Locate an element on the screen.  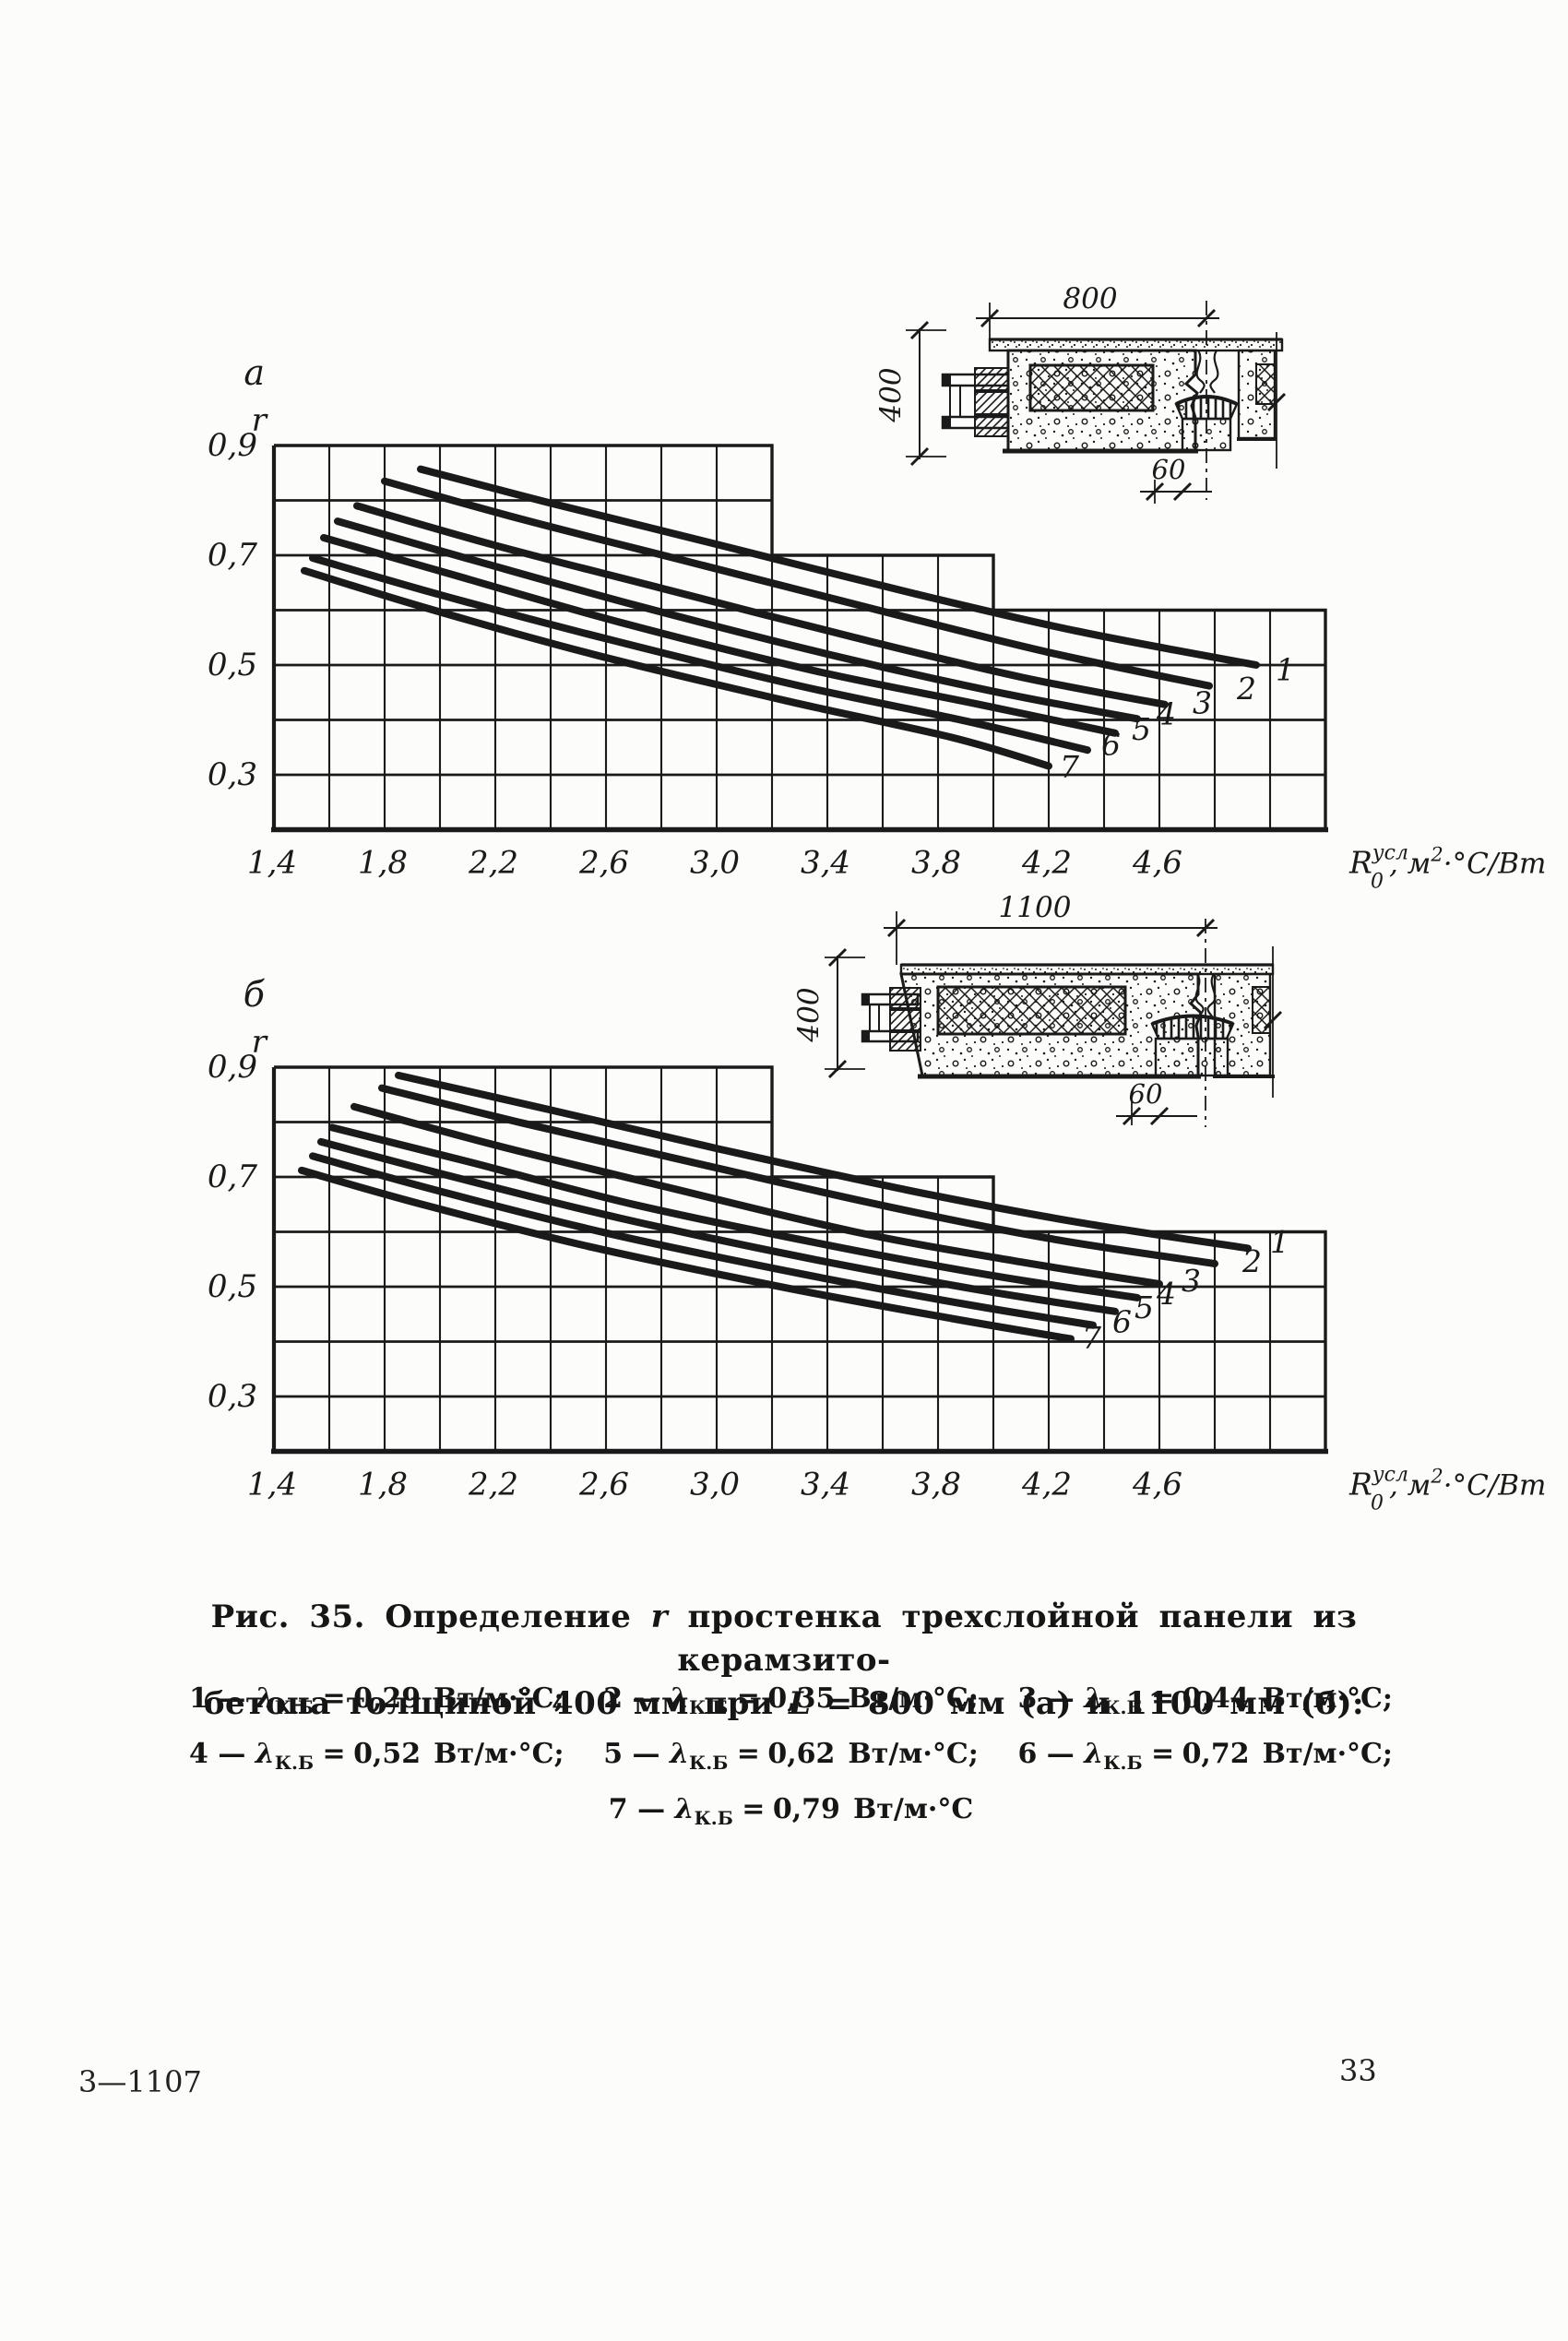
legend-item-5: 5 — λК.Б = 0,62 Вт/м·°С; is located at coordinates (791, 1756).